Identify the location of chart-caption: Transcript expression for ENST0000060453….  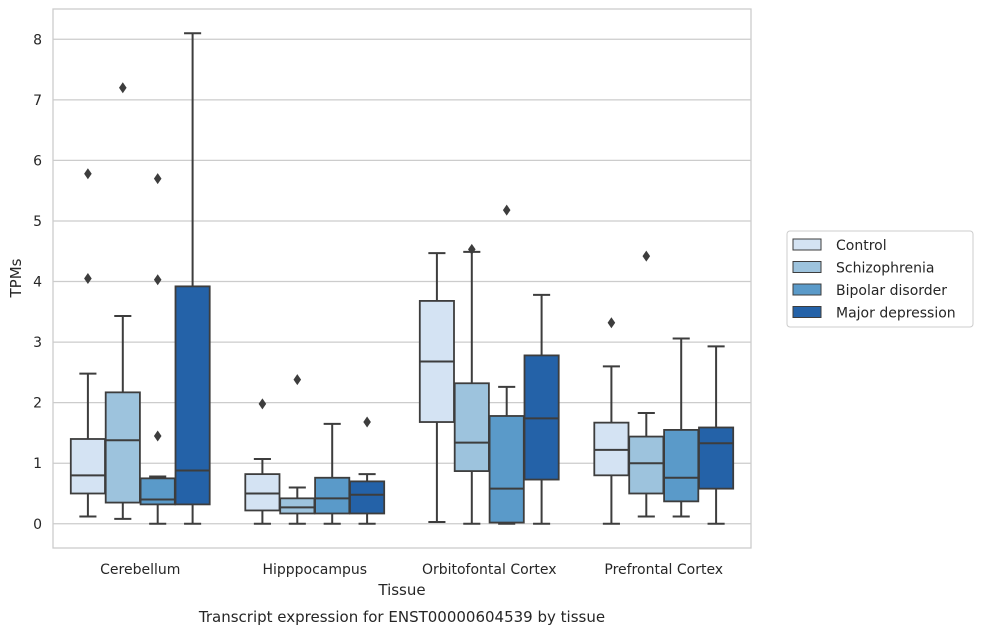
(401, 617).